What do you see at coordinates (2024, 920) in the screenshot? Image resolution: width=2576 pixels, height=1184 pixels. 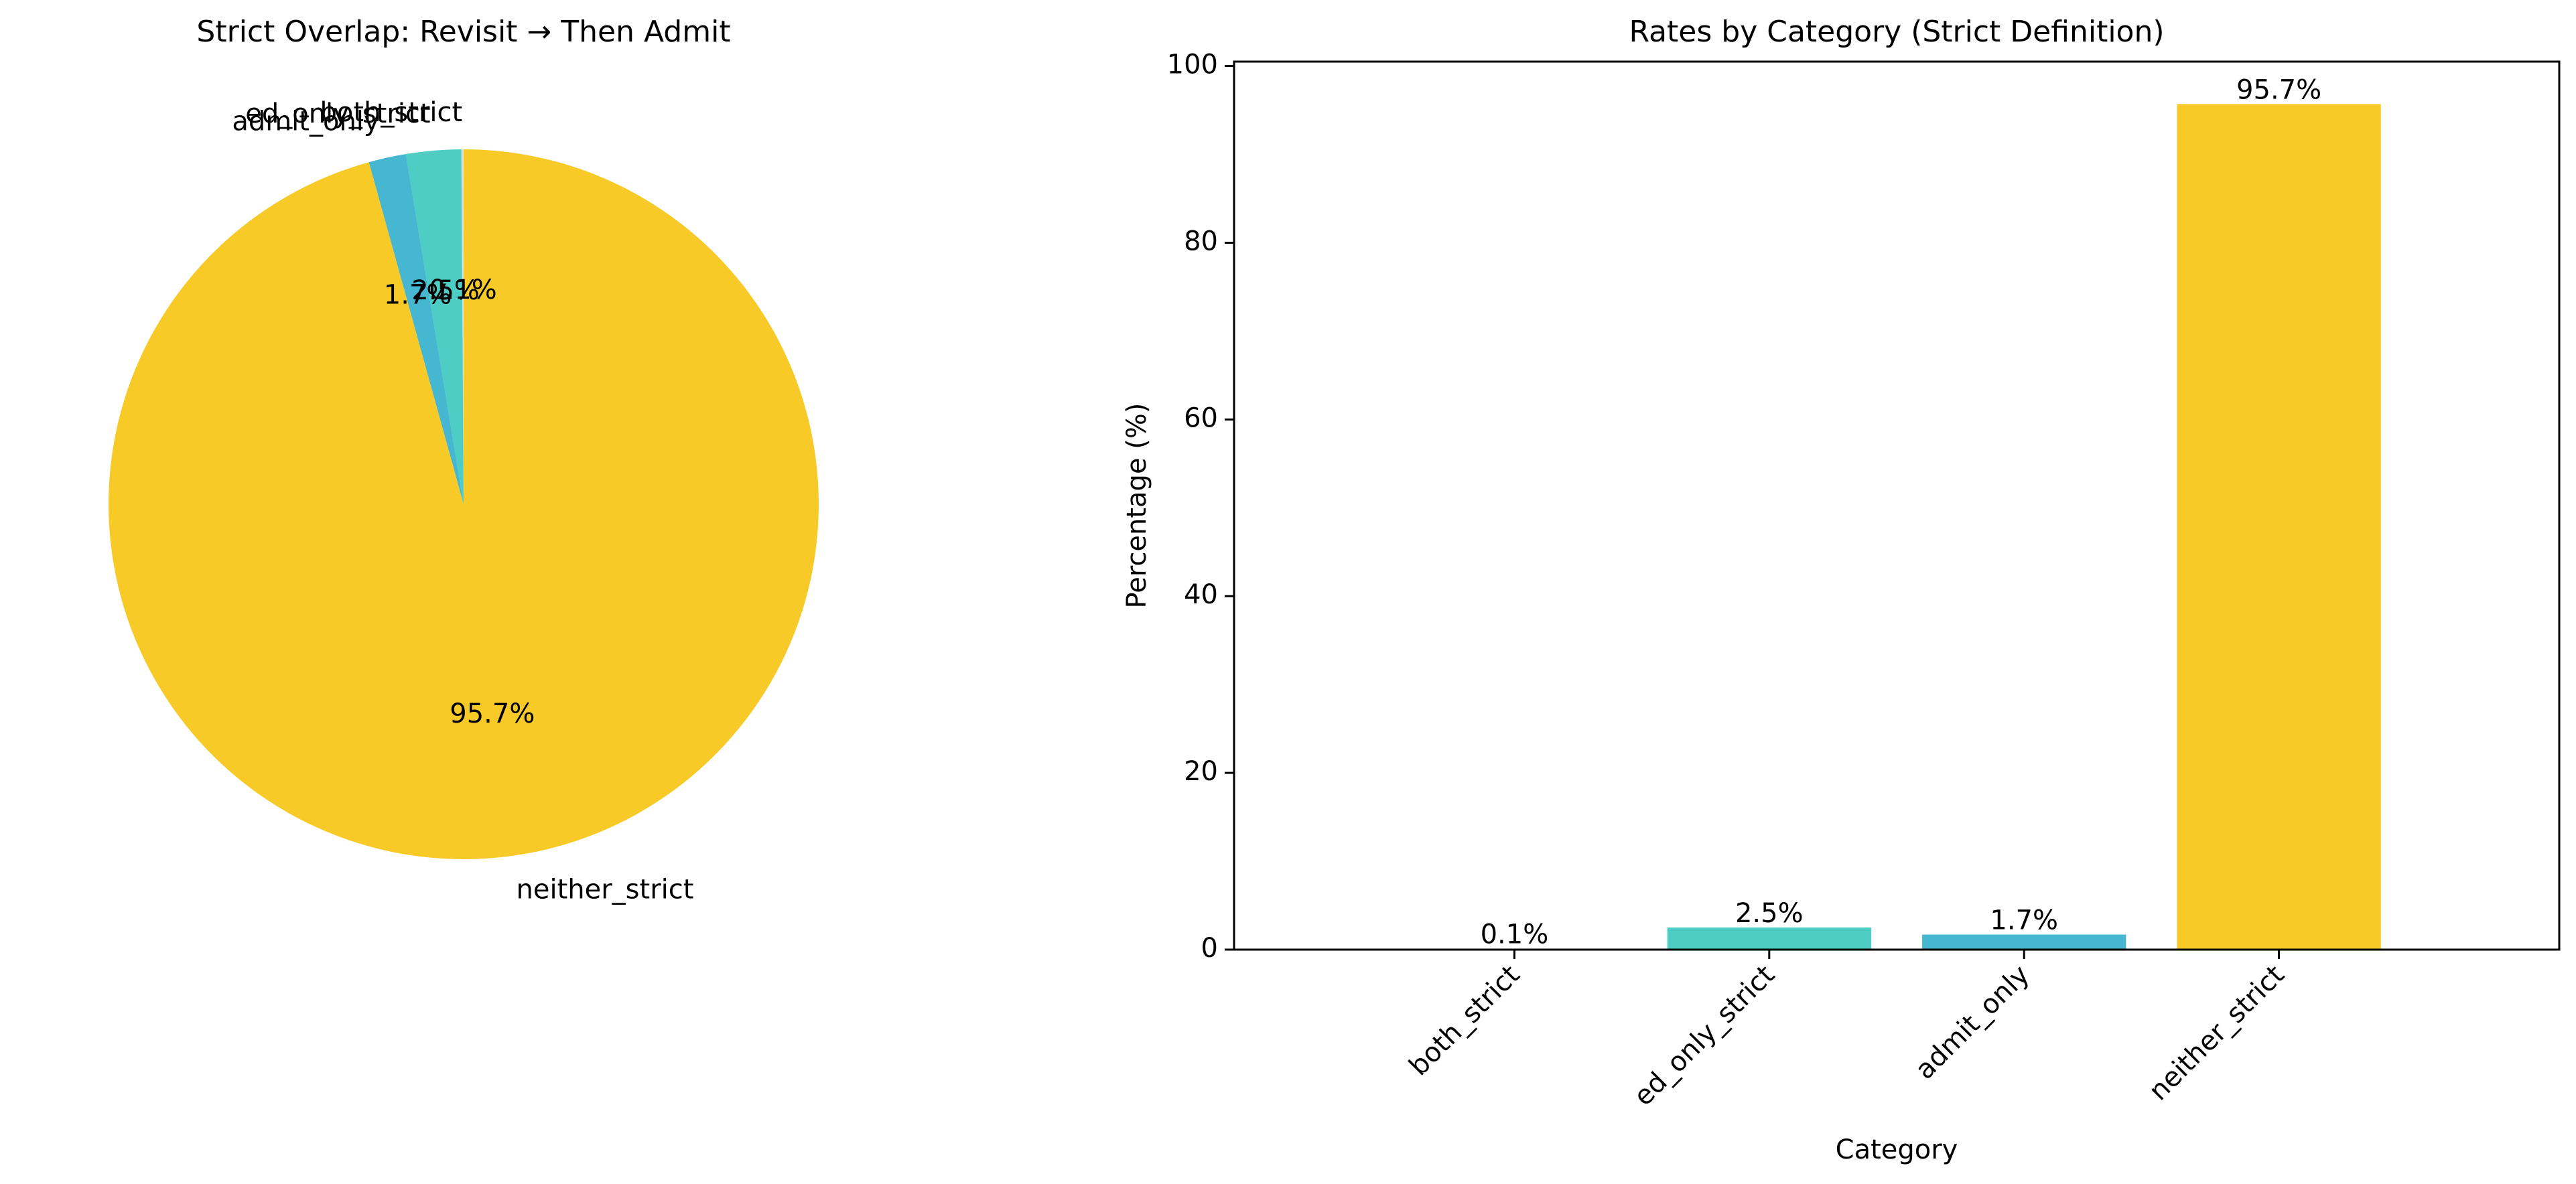 I see `bar-value-label: 1.7%` at bounding box center [2024, 920].